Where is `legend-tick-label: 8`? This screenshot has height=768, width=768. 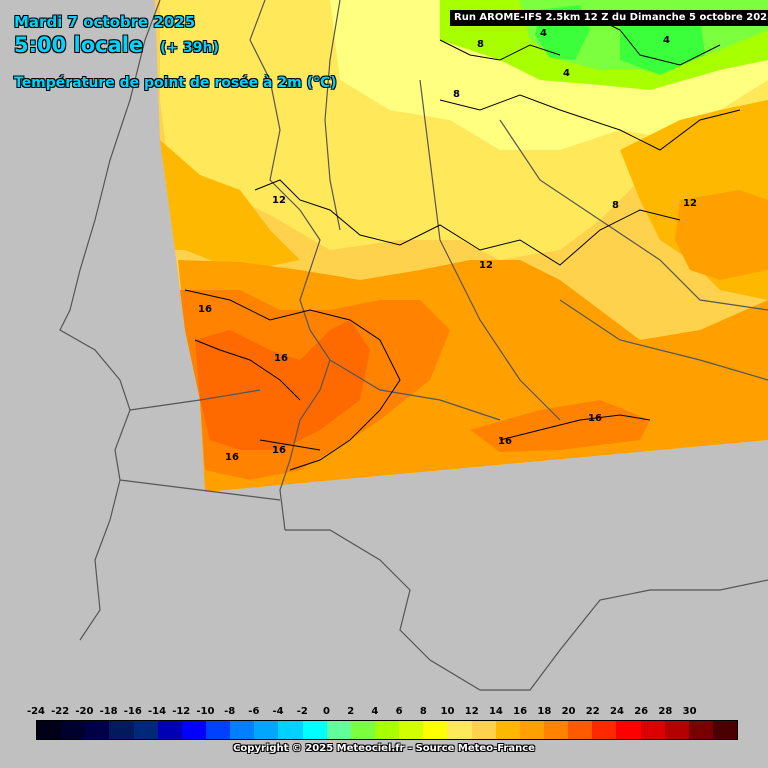 legend-tick-label: 8 is located at coordinates (423, 711).